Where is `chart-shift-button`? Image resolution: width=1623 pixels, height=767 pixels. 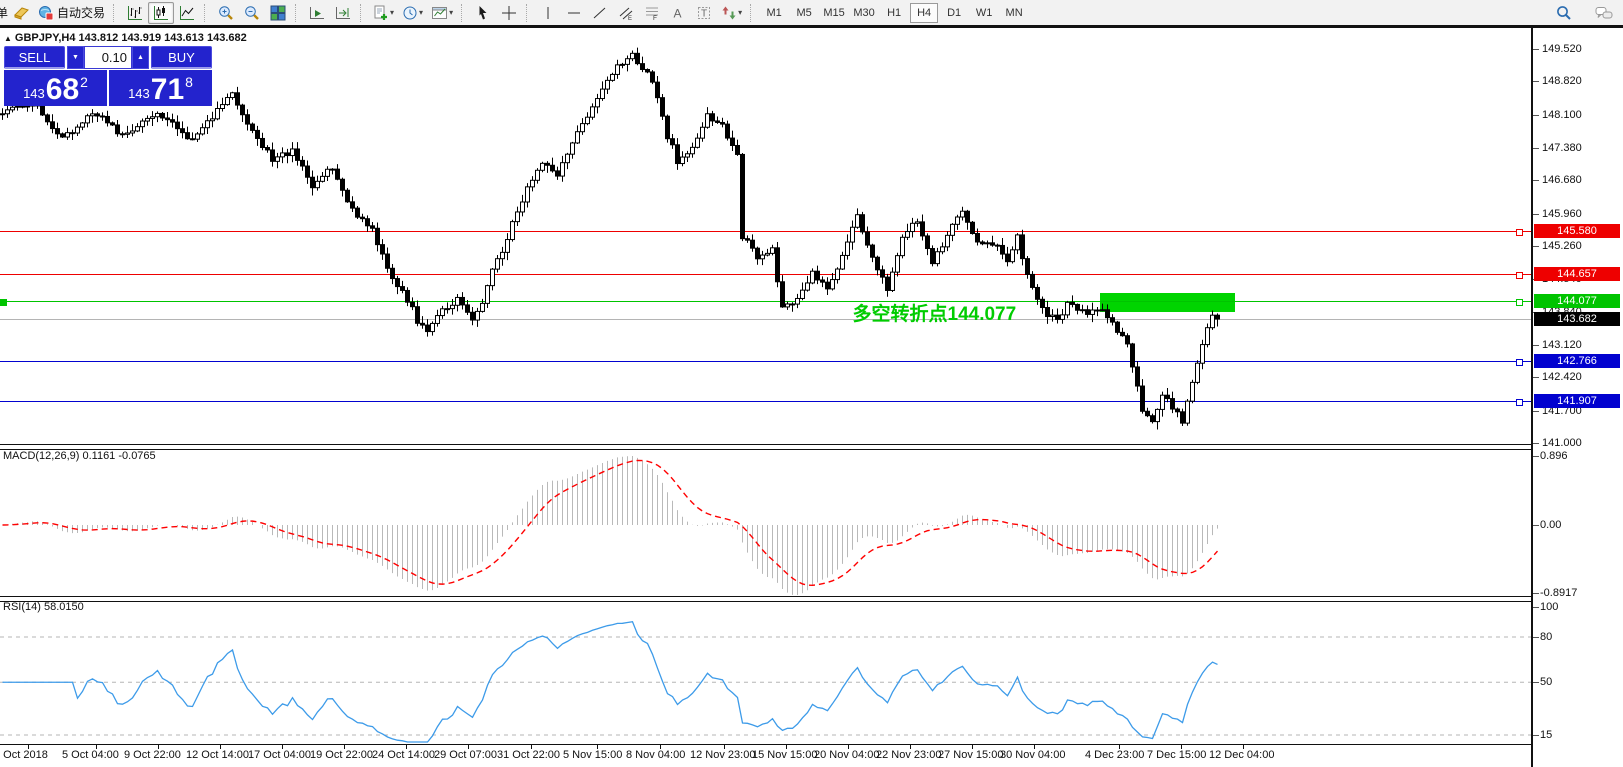
chart-shift-button is located at coordinates (343, 13).